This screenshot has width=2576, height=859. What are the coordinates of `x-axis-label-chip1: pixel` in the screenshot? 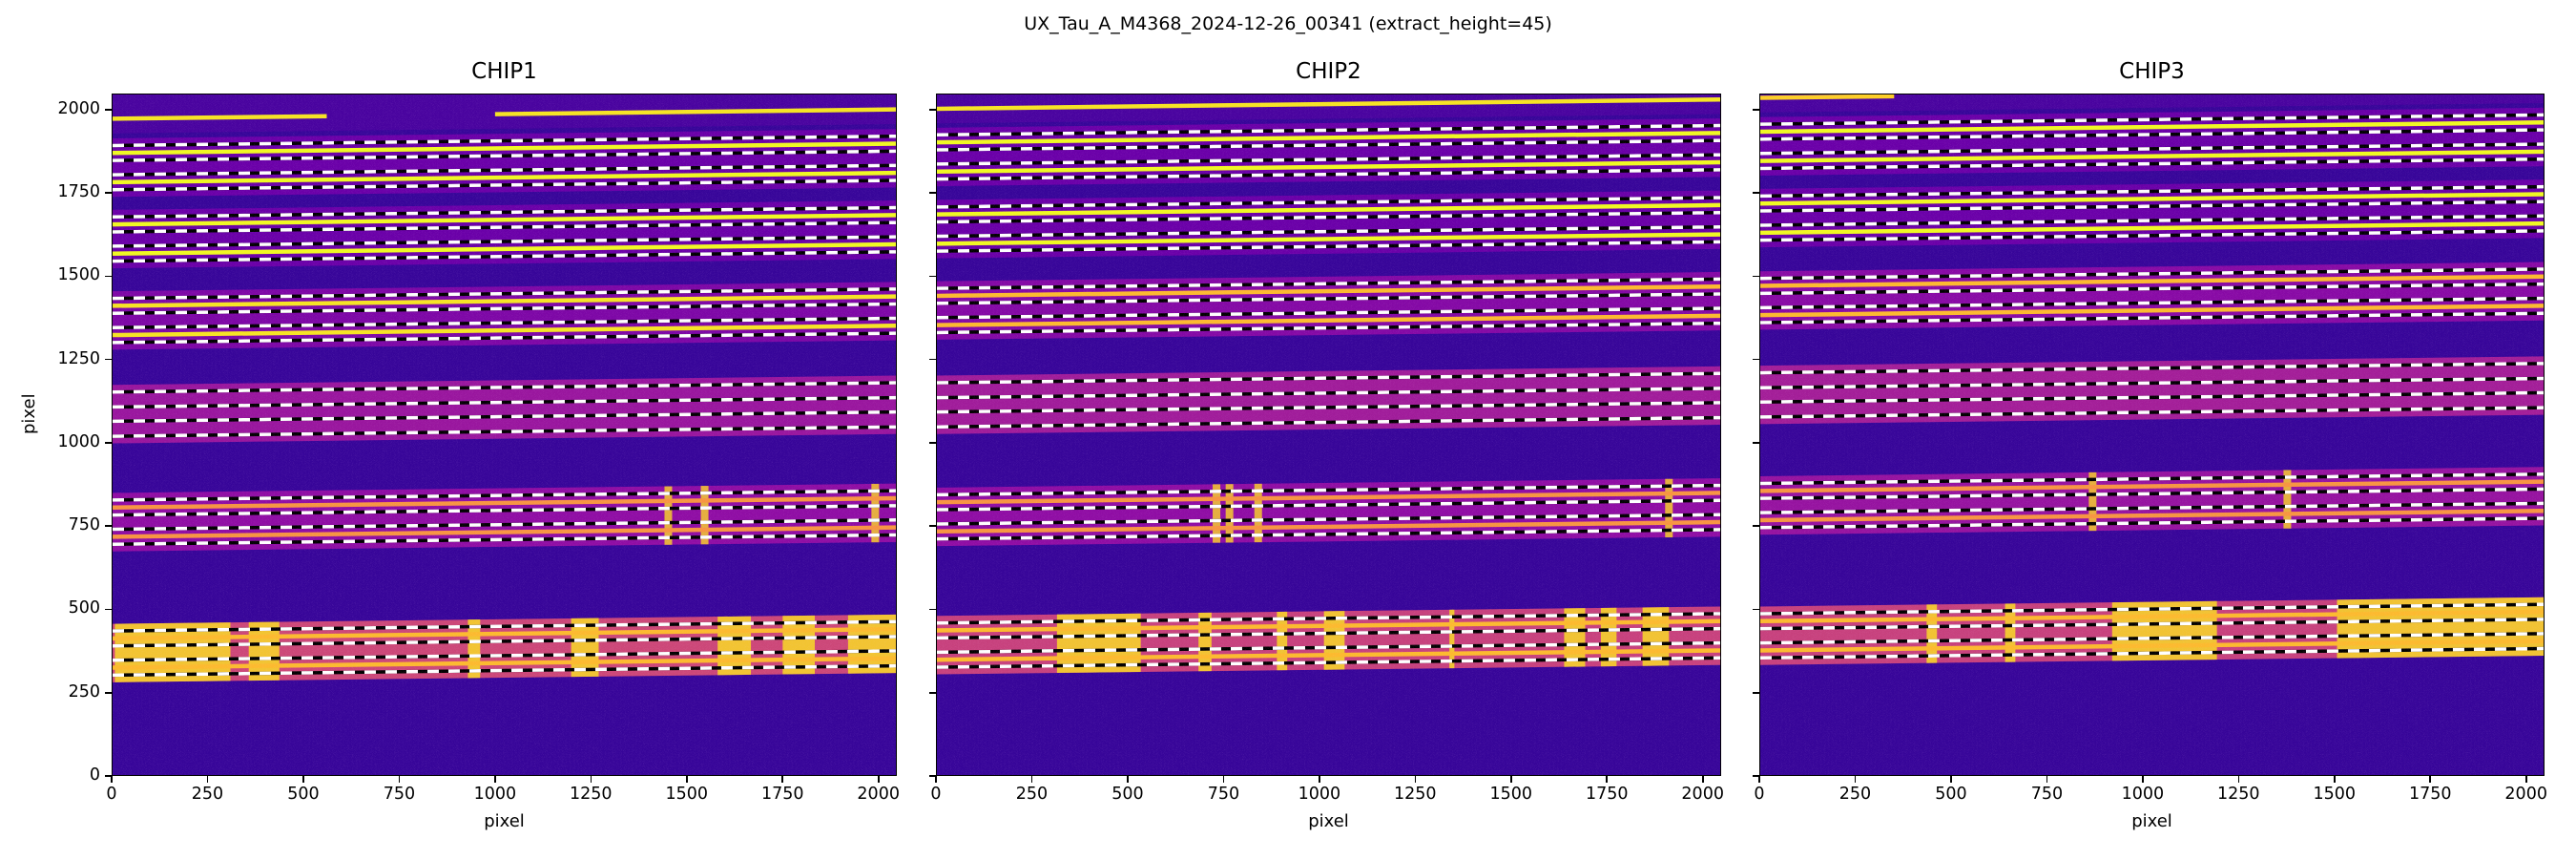 It's located at (504, 821).